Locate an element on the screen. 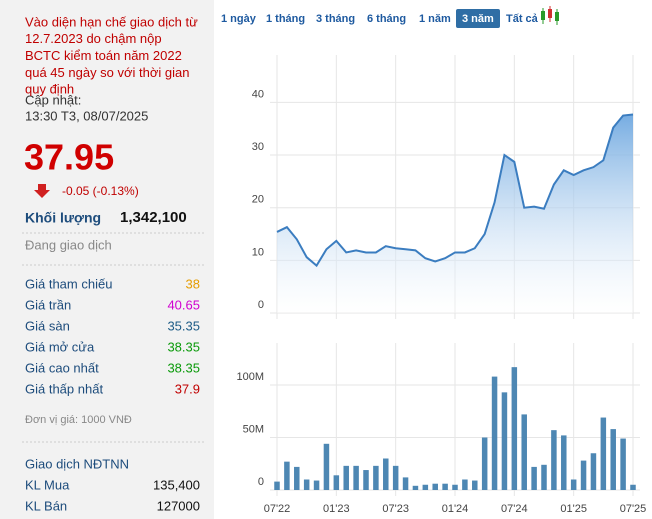 Image resolution: width=652 pixels, height=519 pixels. price-value: 35.35 is located at coordinates (183, 325).